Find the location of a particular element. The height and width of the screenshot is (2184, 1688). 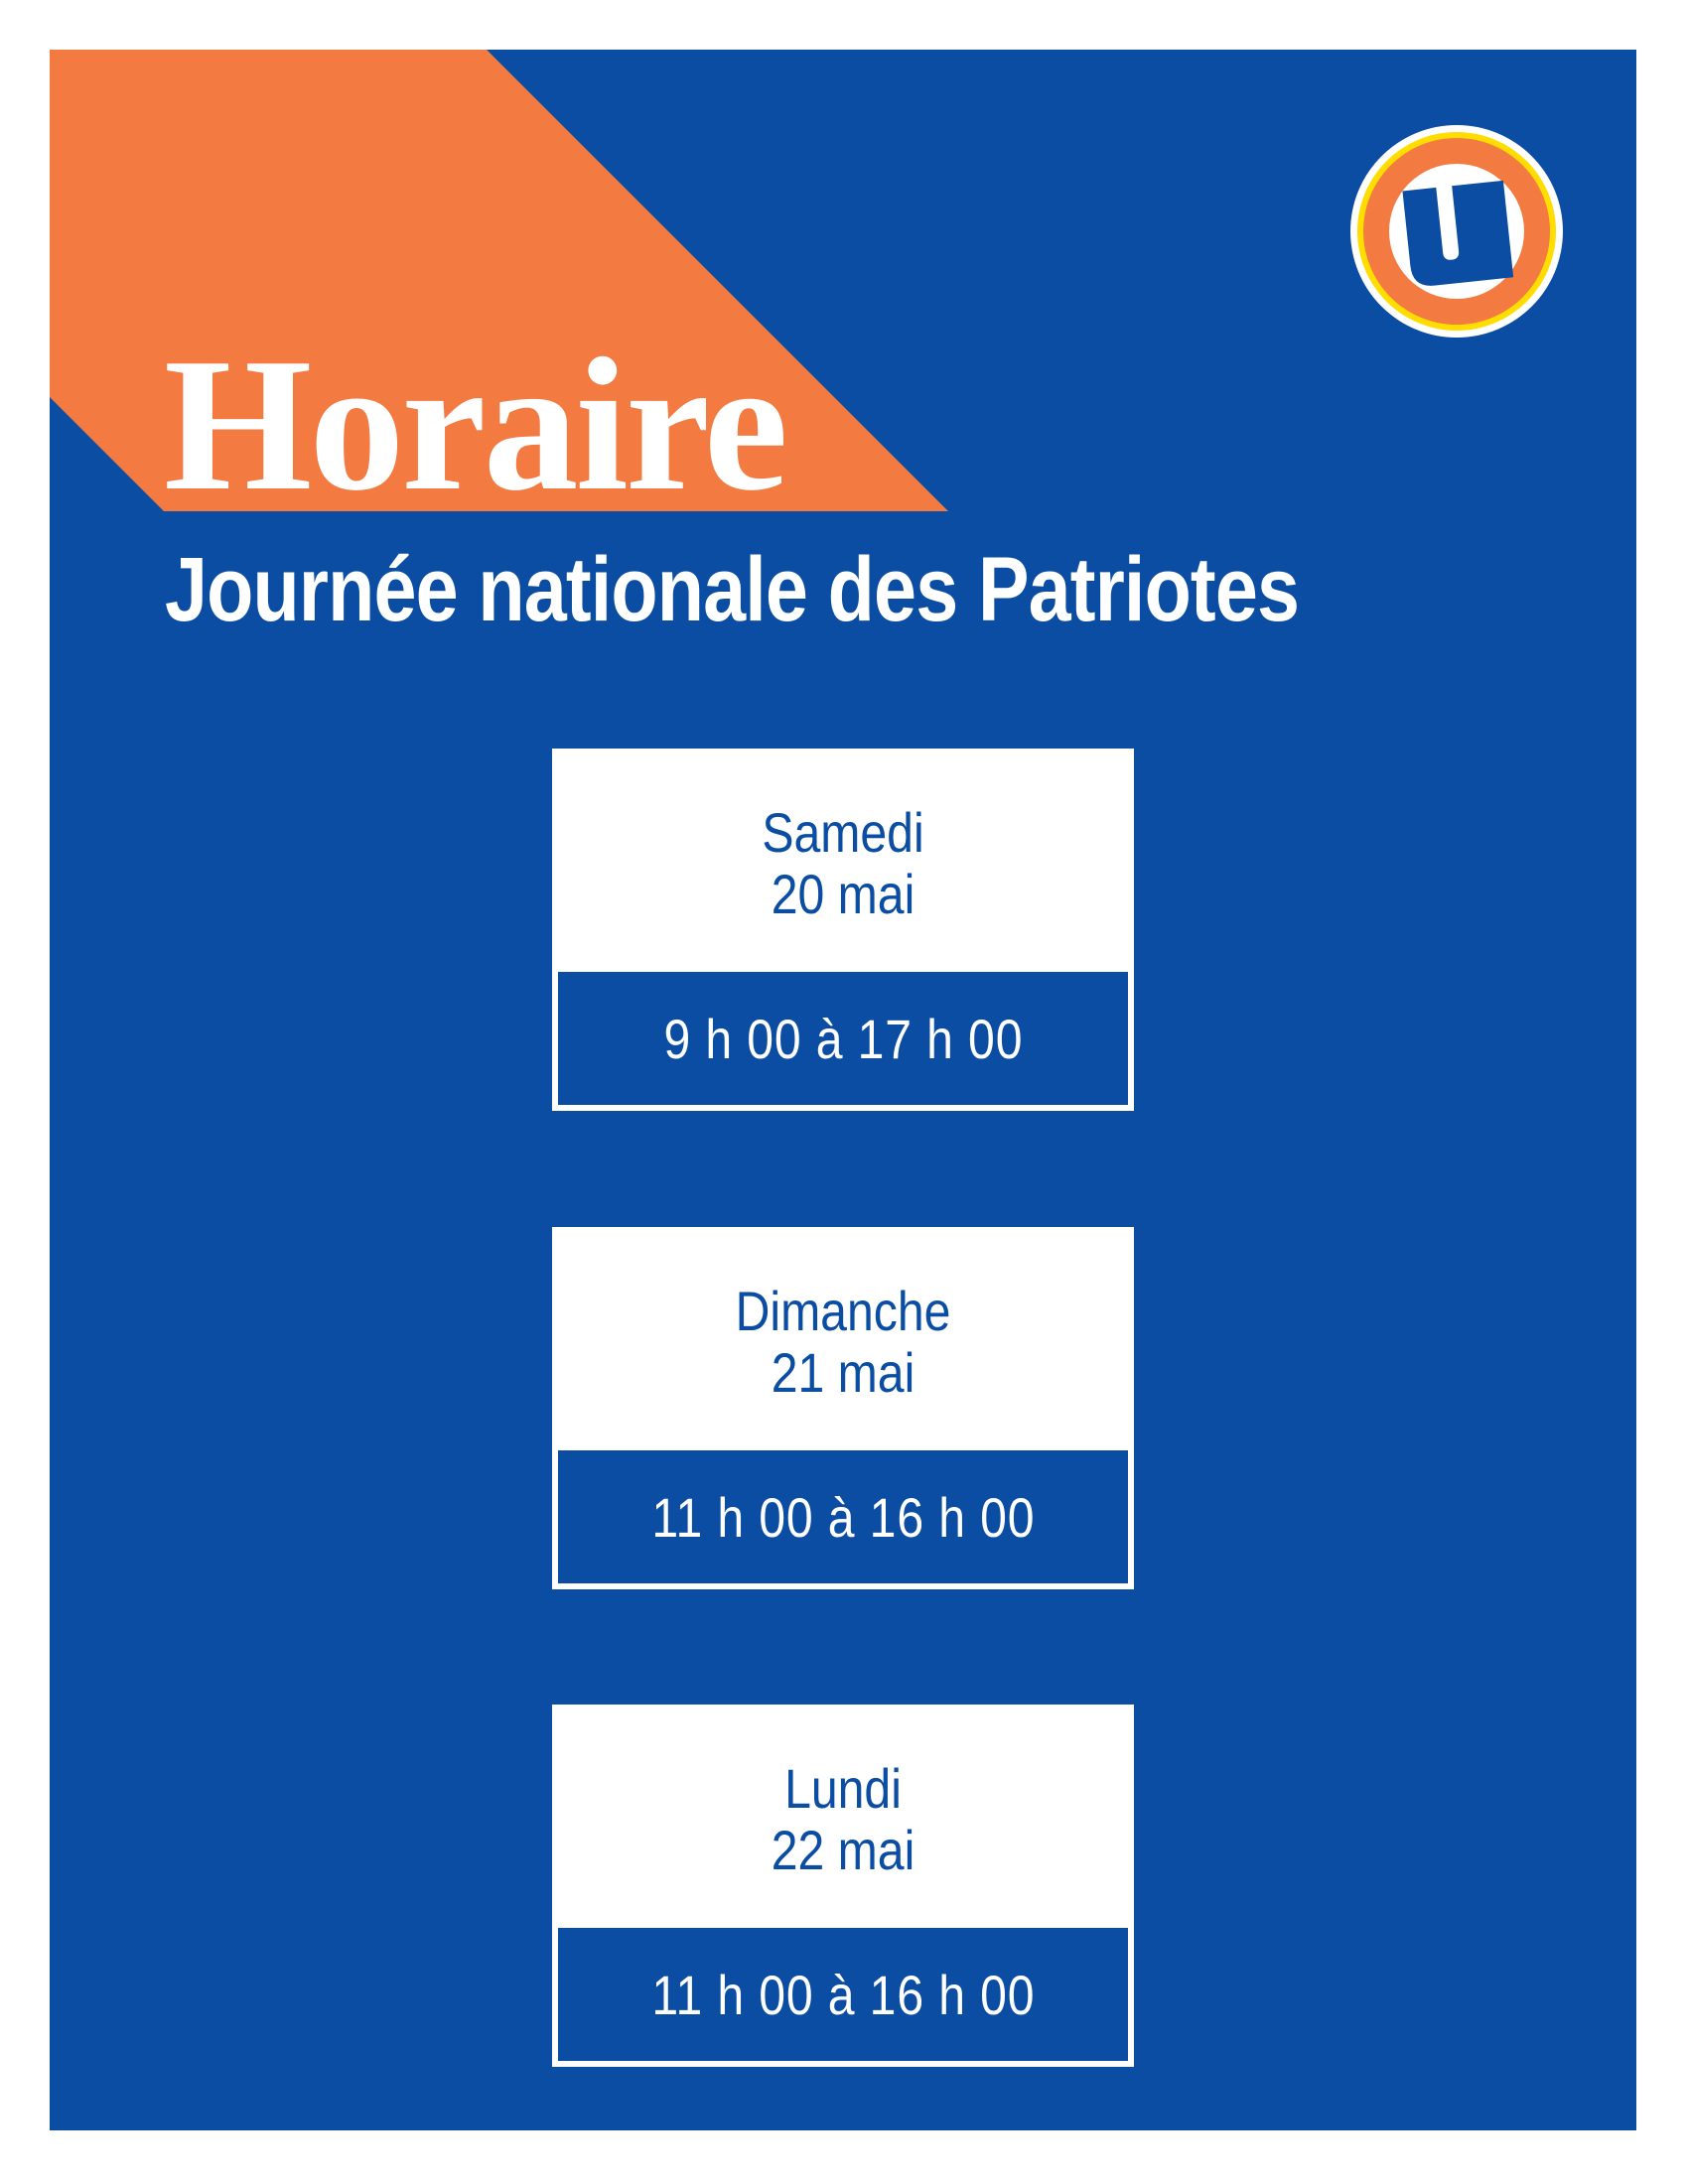

hours: 9 h 00 à 17 h 00 is located at coordinates (843, 1038).